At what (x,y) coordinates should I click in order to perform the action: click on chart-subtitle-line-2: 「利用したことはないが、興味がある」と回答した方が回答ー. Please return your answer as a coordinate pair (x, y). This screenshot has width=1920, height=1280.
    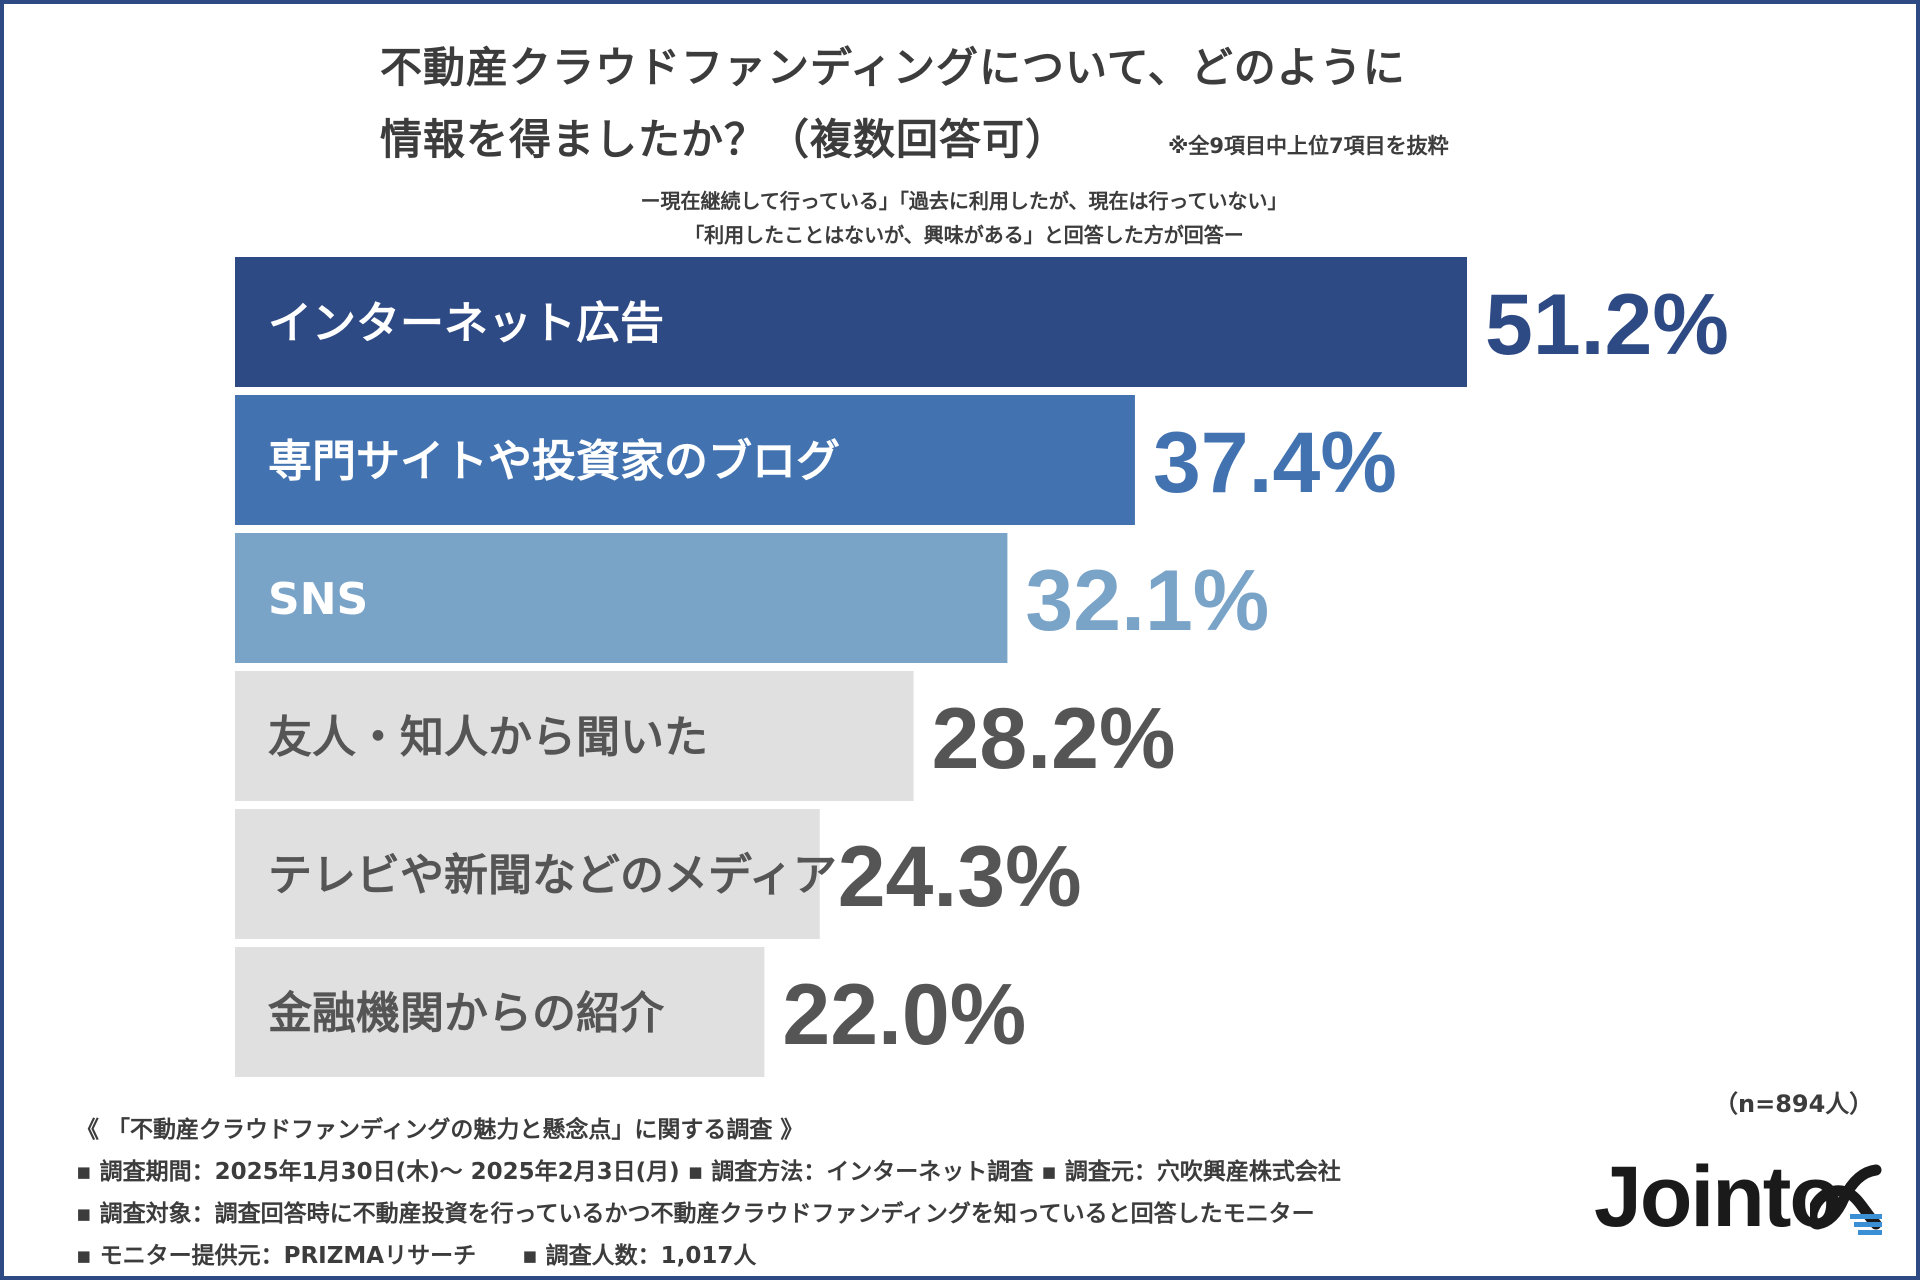
    Looking at the image, I should click on (964, 235).